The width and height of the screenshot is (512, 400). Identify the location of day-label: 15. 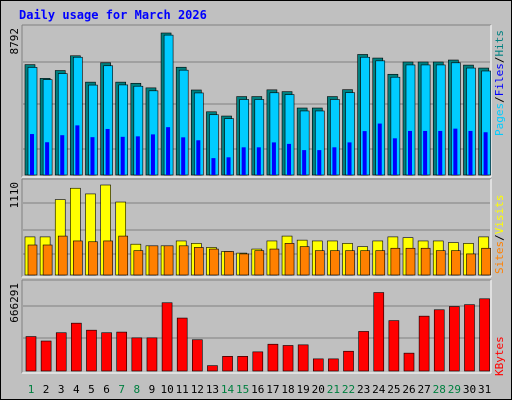
(242, 389).